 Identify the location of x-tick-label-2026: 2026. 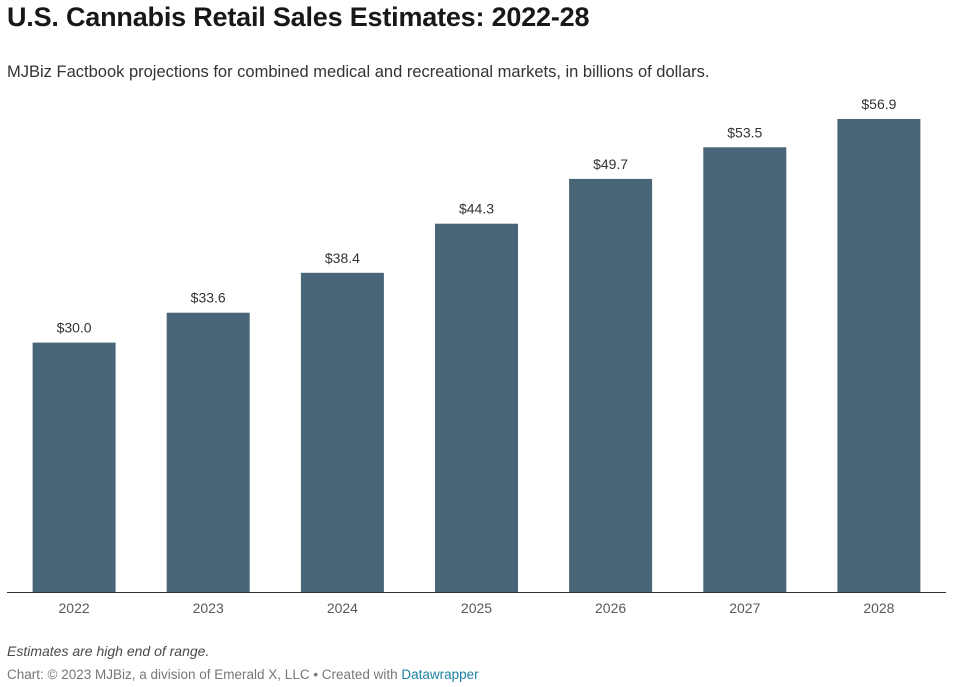
(610, 608).